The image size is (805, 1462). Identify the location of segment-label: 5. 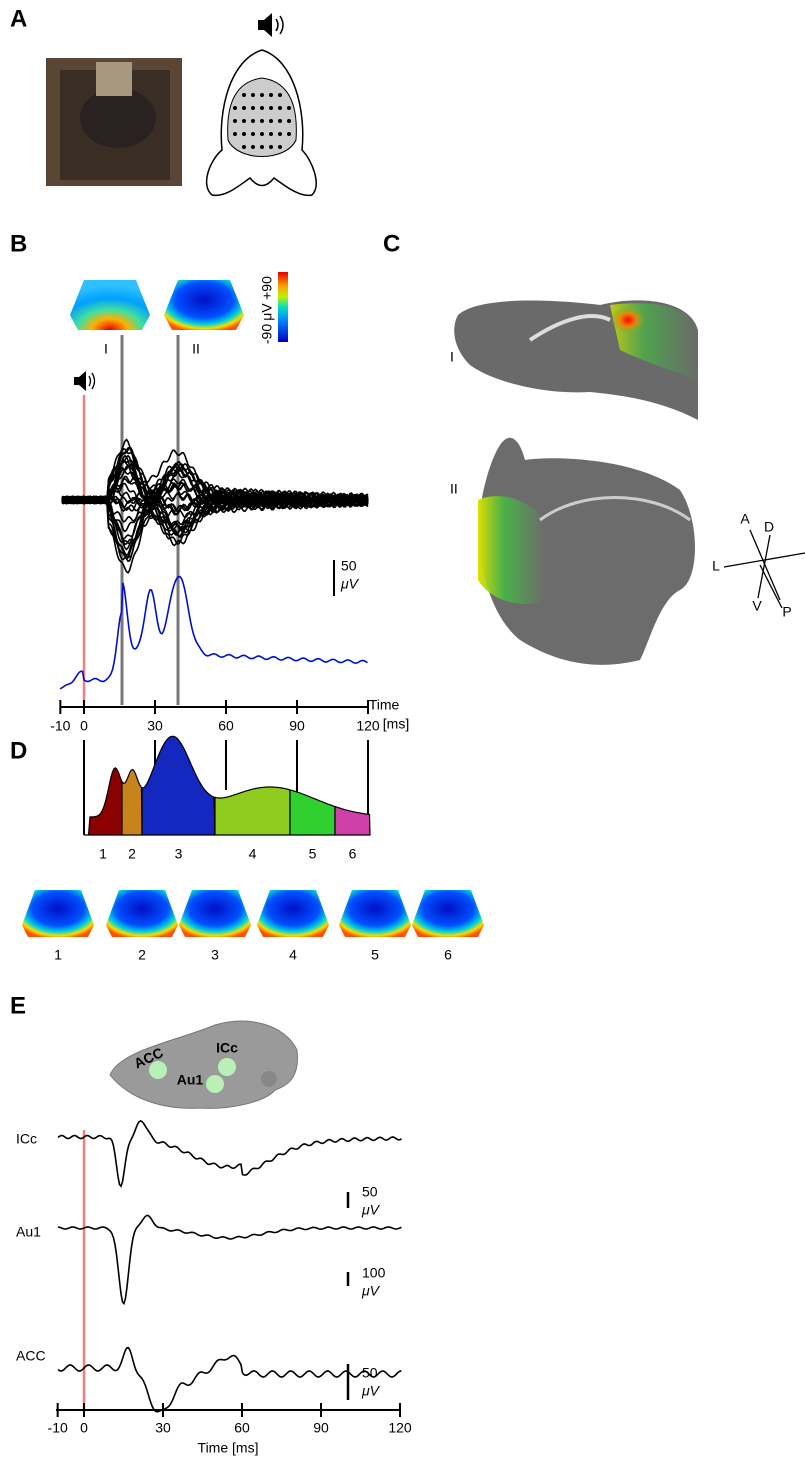
(313, 854).